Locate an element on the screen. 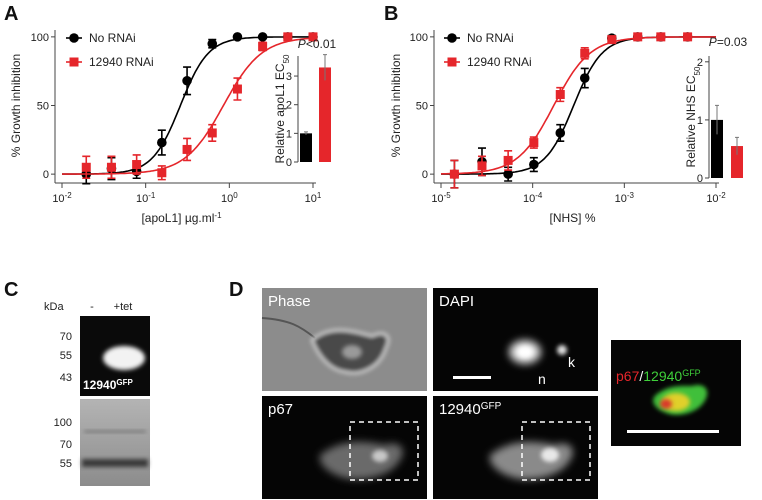  x-tick-label: 10⁰ is located at coordinates (229, 198).